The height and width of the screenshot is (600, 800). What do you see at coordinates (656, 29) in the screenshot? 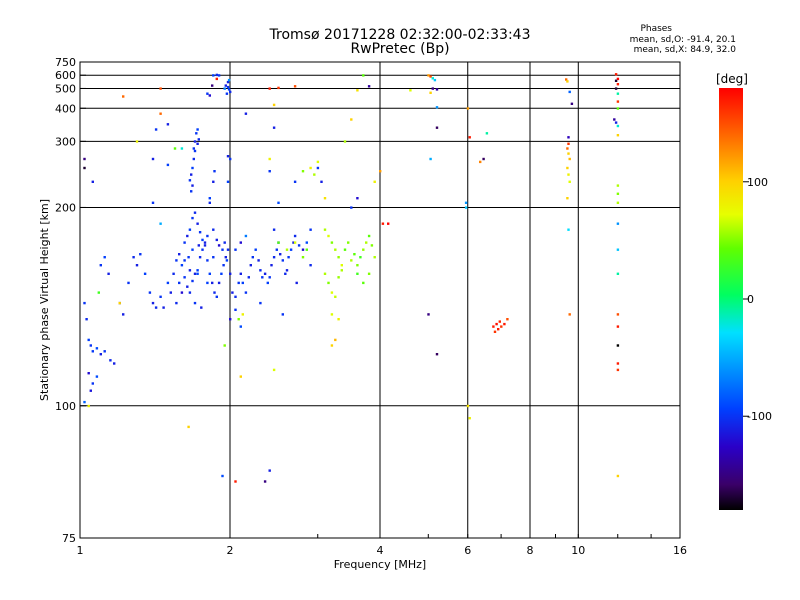
I see `stats-title: Phases` at bounding box center [656, 29].